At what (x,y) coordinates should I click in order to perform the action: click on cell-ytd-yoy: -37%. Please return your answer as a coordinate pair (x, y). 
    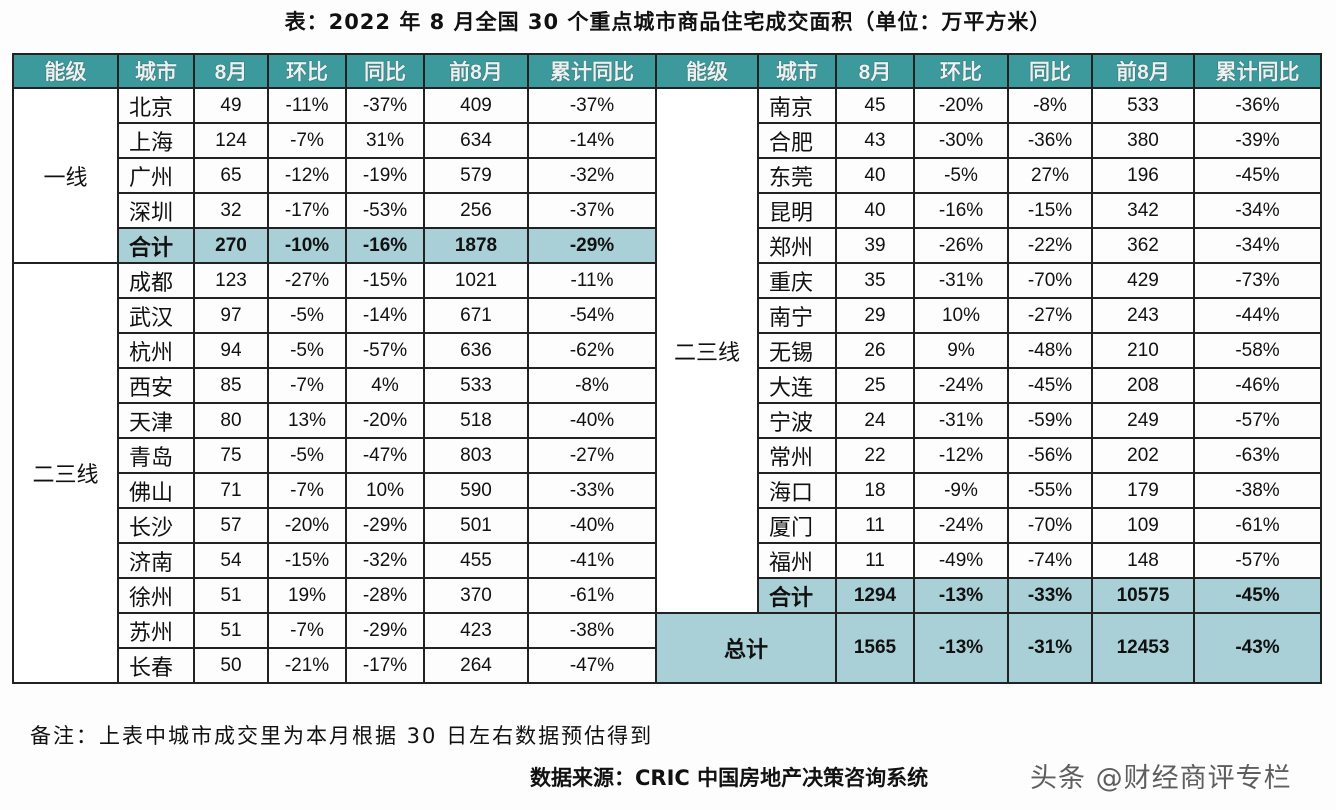
    Looking at the image, I should click on (592, 105).